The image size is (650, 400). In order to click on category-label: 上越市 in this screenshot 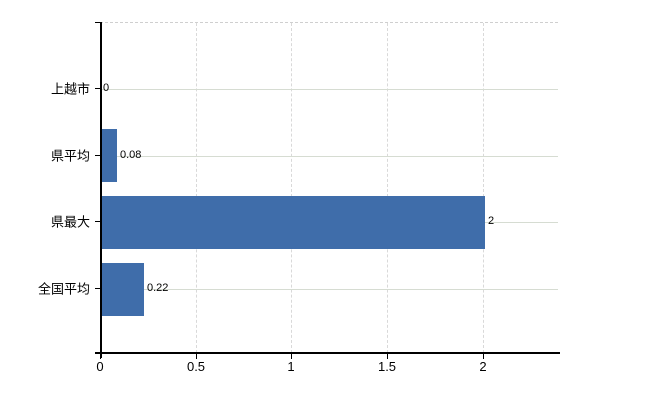, I will do `click(70, 89)`.